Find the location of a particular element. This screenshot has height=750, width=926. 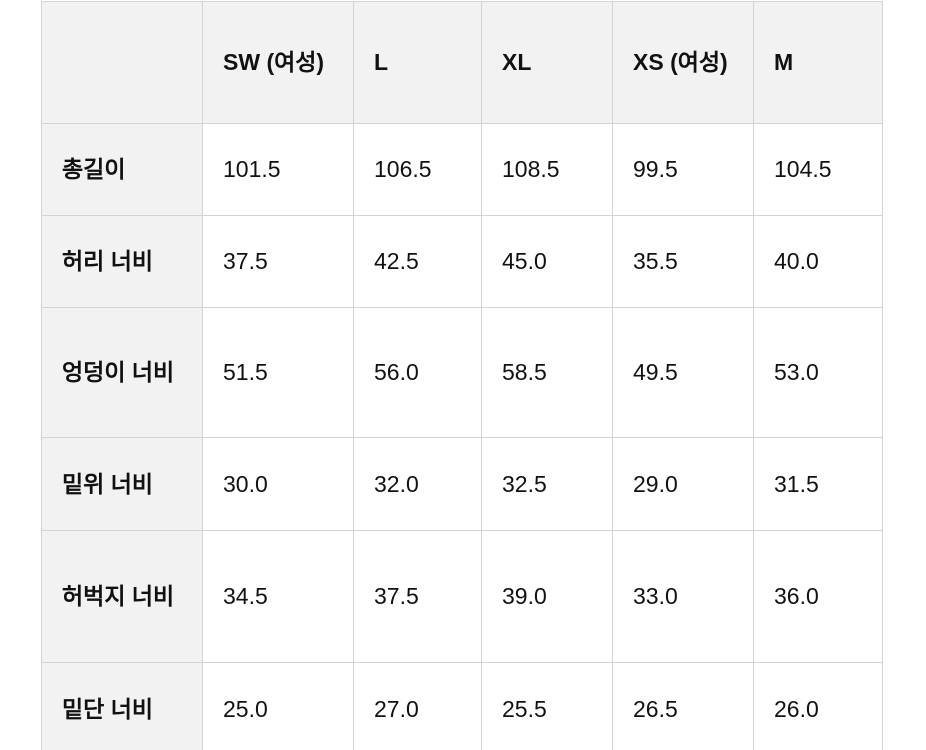

measurement-cell: 32.5 is located at coordinates (547, 484).